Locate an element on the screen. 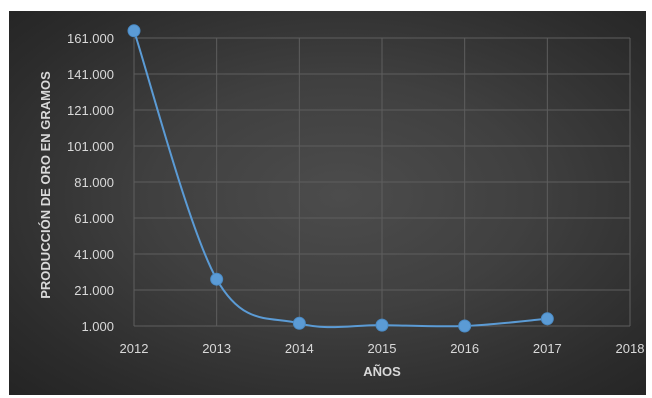 The width and height of the screenshot is (652, 398). y-tick-label: 101.000 is located at coordinates (90, 146).